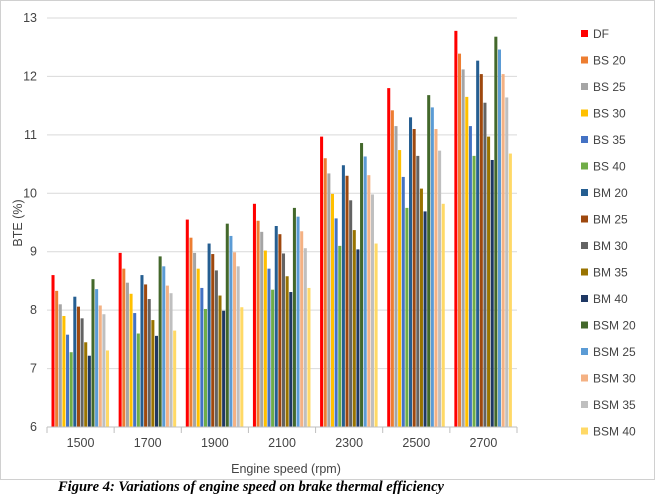  Describe the element at coordinates (609, 167) in the screenshot. I see `legend-label: BS 40` at that location.